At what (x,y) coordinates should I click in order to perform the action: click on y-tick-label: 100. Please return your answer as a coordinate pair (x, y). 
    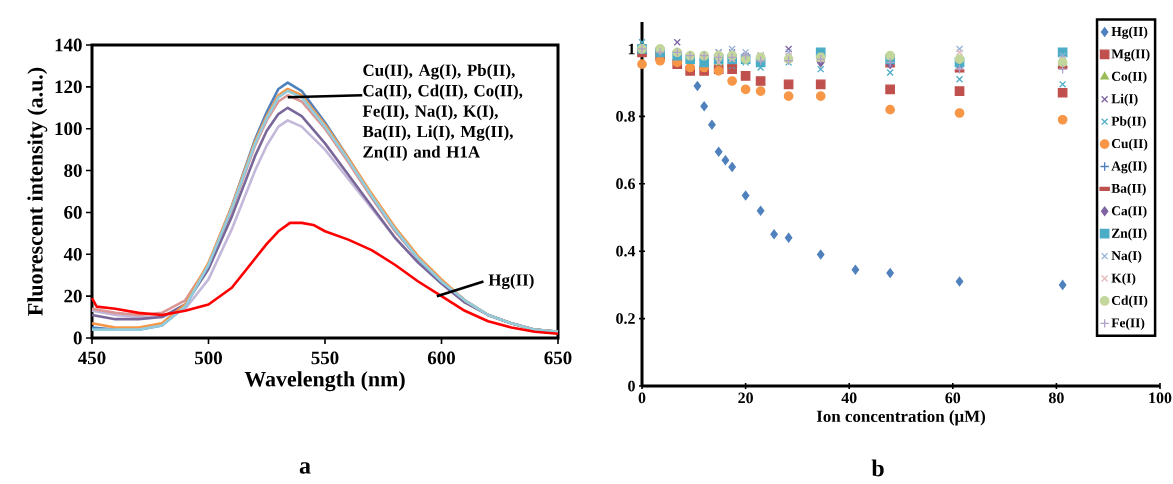
    Looking at the image, I should click on (68, 129).